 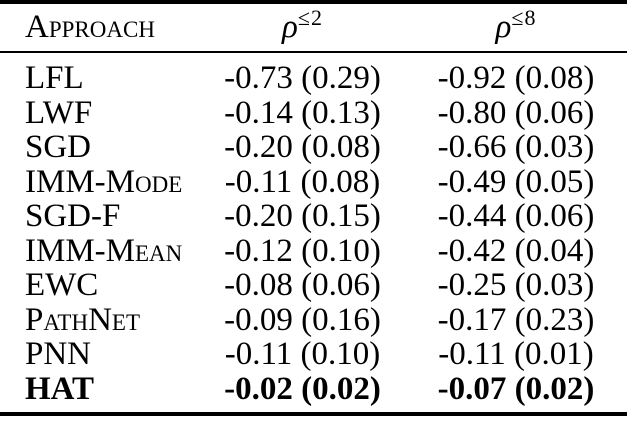 I want to click on approach-label: EWC, so click(x=62, y=285).